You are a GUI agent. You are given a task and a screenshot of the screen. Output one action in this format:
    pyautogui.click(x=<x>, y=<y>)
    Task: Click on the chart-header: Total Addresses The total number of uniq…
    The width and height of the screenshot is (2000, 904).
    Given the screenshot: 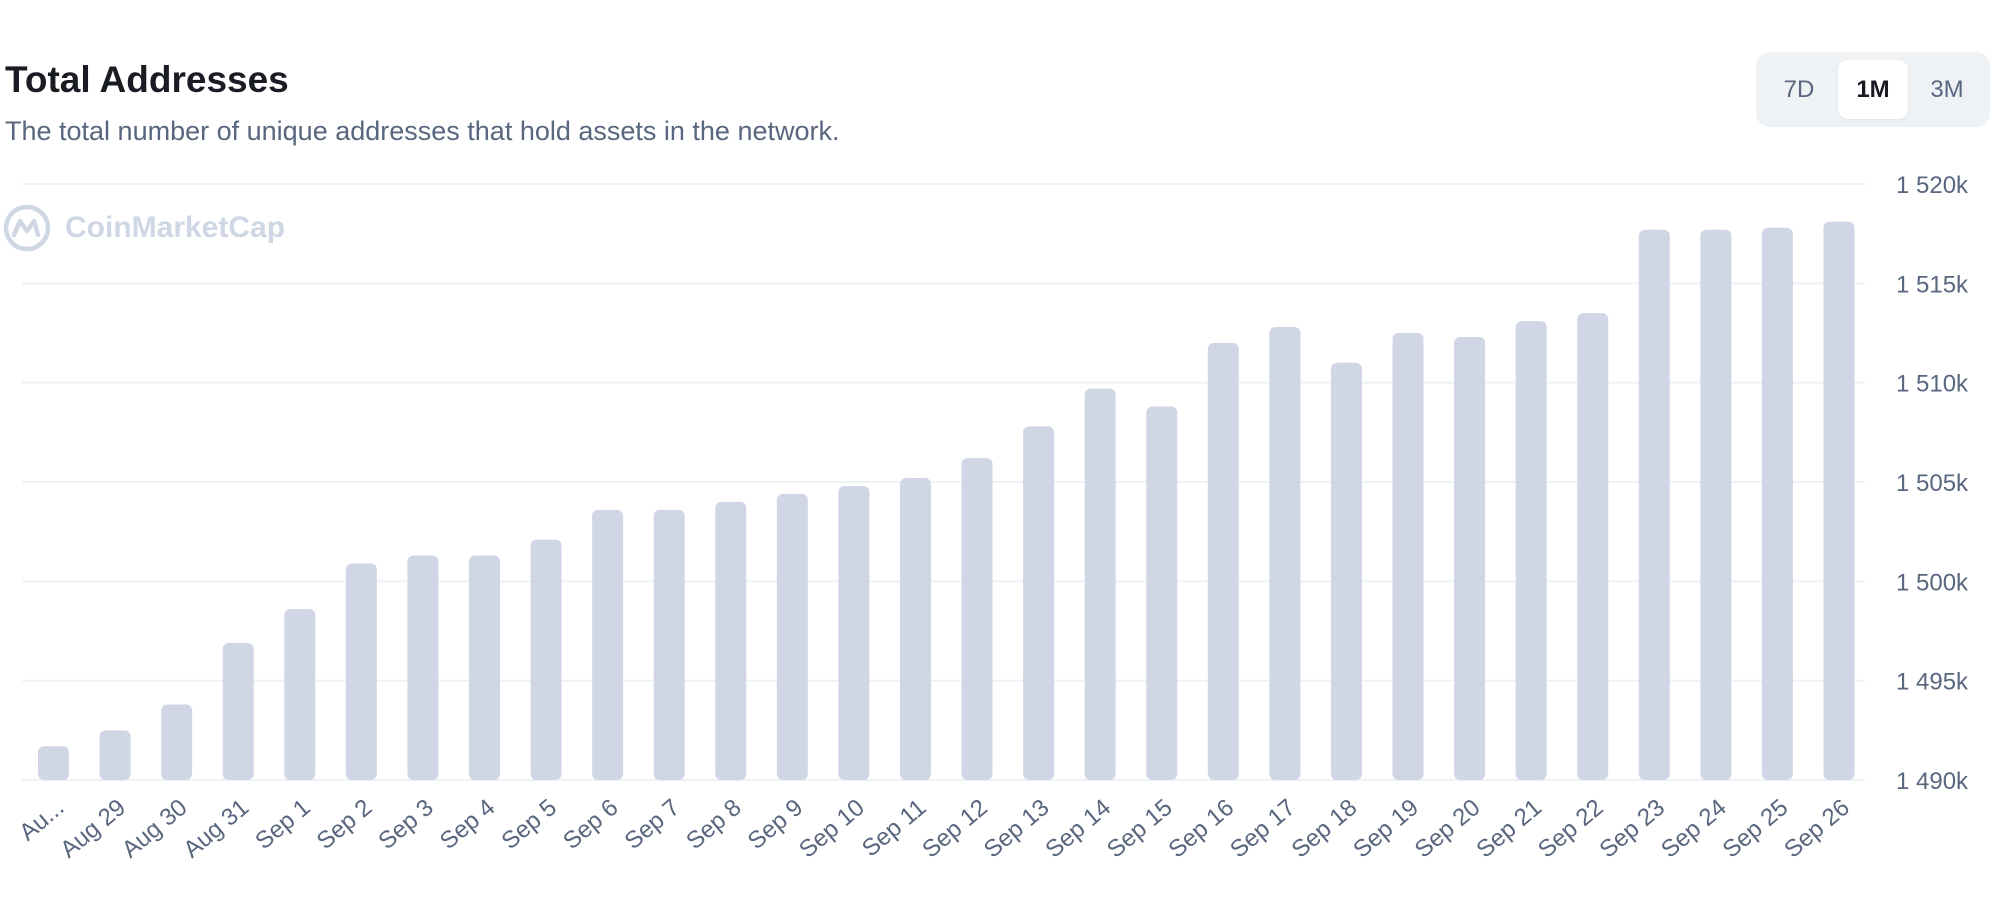 What is the action you would take?
    pyautogui.click(x=422, y=100)
    